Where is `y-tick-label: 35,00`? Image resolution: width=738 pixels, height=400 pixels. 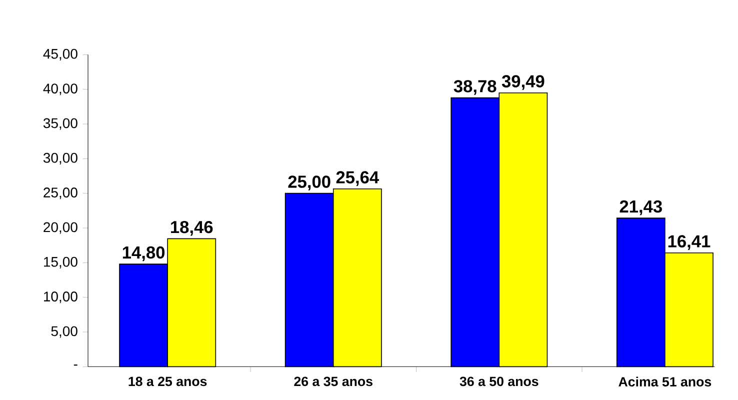
y-tick-label: 35,00 is located at coordinates (60, 124).